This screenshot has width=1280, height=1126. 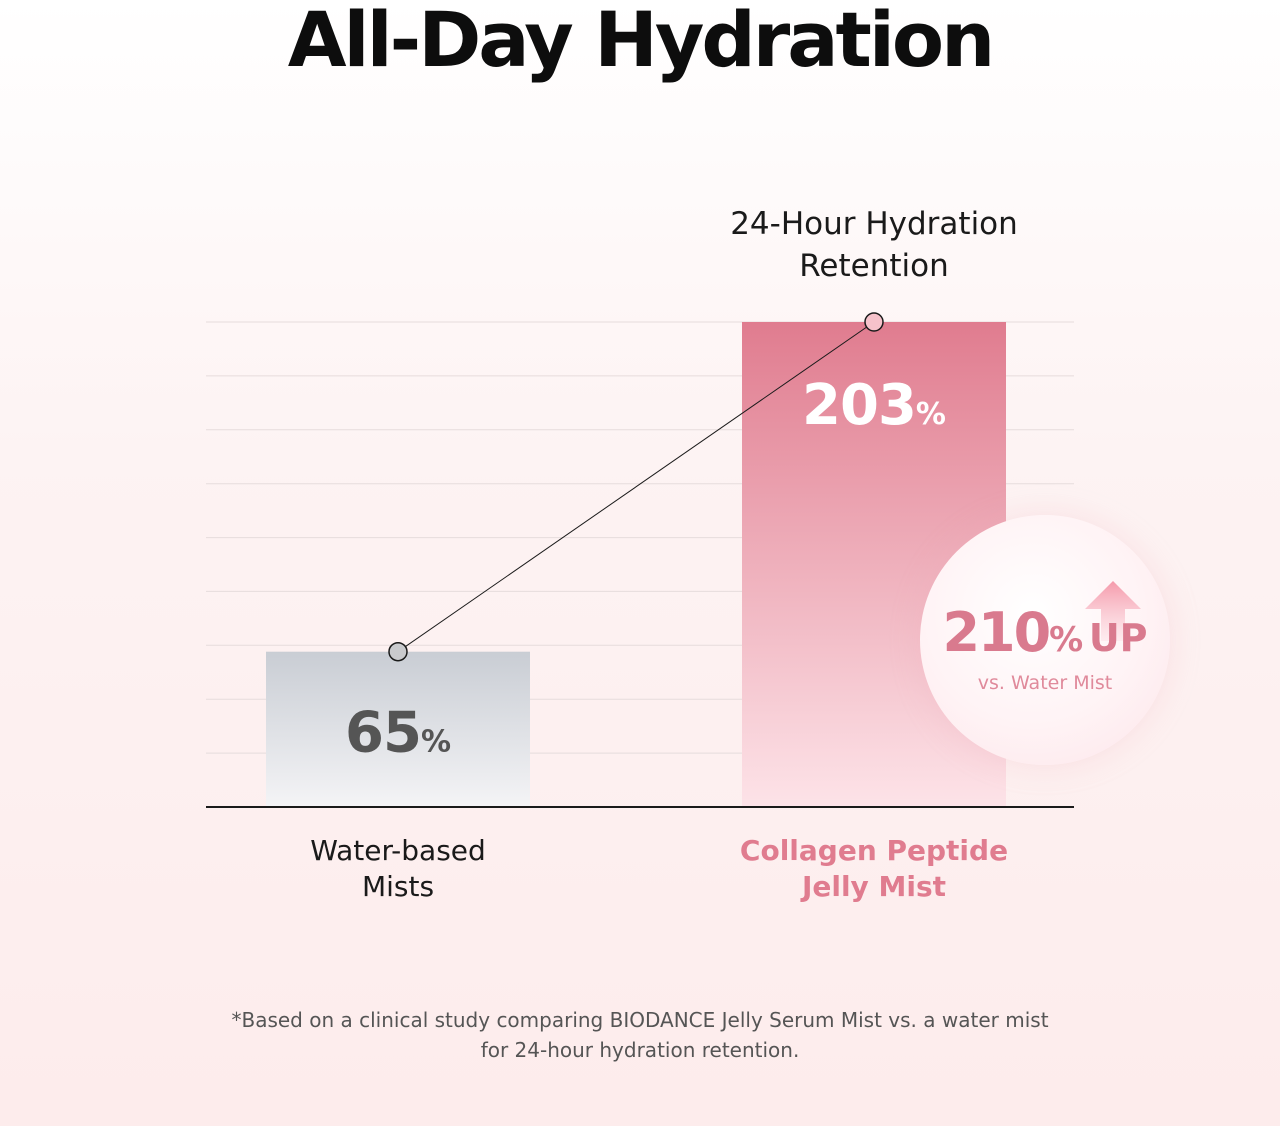 I want to click on point-water-based-mists, so click(x=398, y=651).